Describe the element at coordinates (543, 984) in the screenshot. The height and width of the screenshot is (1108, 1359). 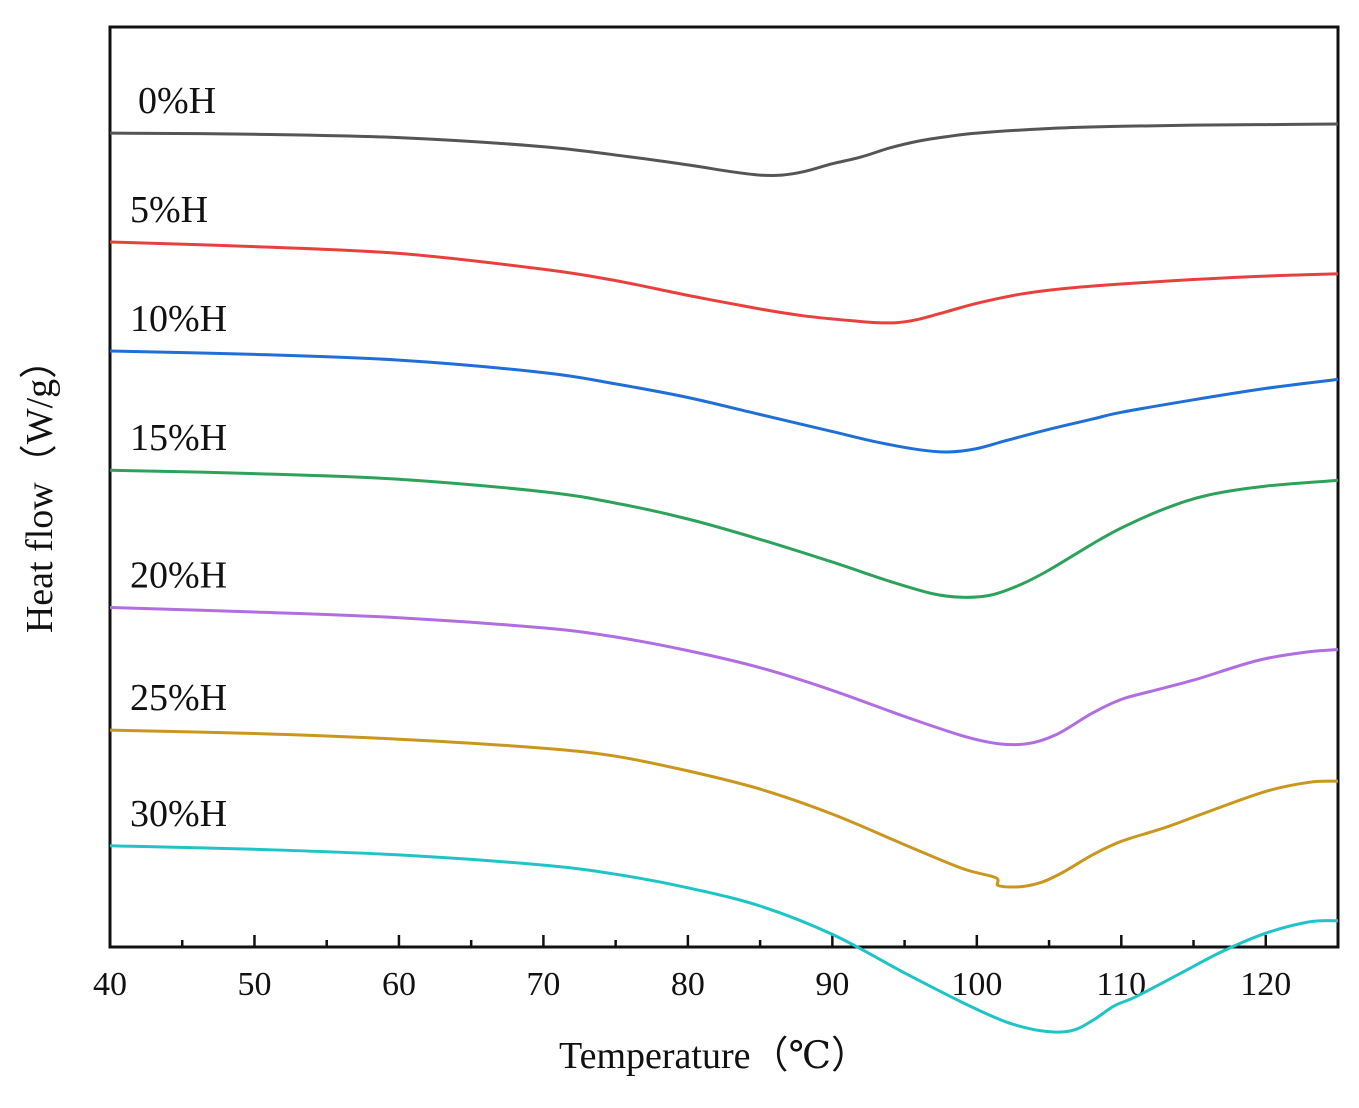
I see `x-tick-label: 70` at that location.